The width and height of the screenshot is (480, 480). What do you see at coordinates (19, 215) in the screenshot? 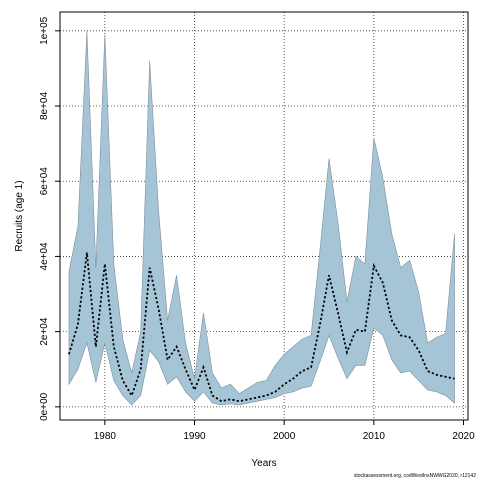
I see `y-axis-title: Recruits (age 1)` at bounding box center [19, 215].